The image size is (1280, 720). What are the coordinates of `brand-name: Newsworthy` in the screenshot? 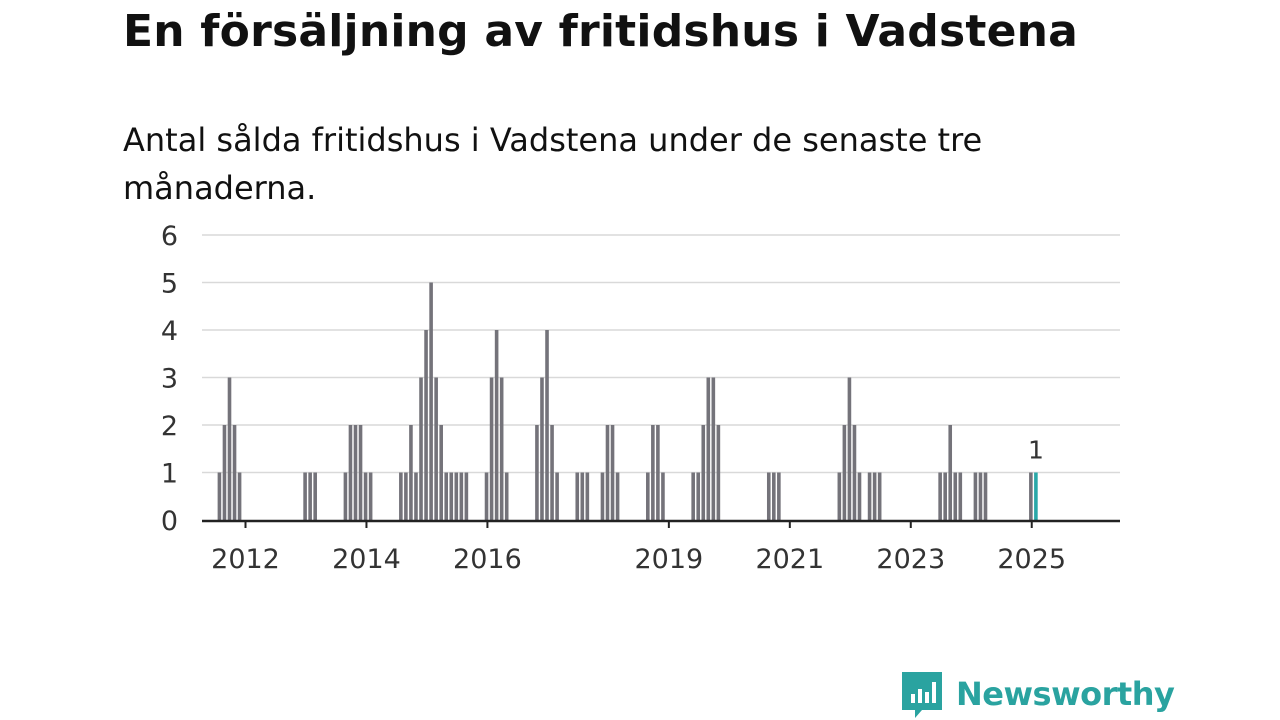 It's located at (1065, 694).